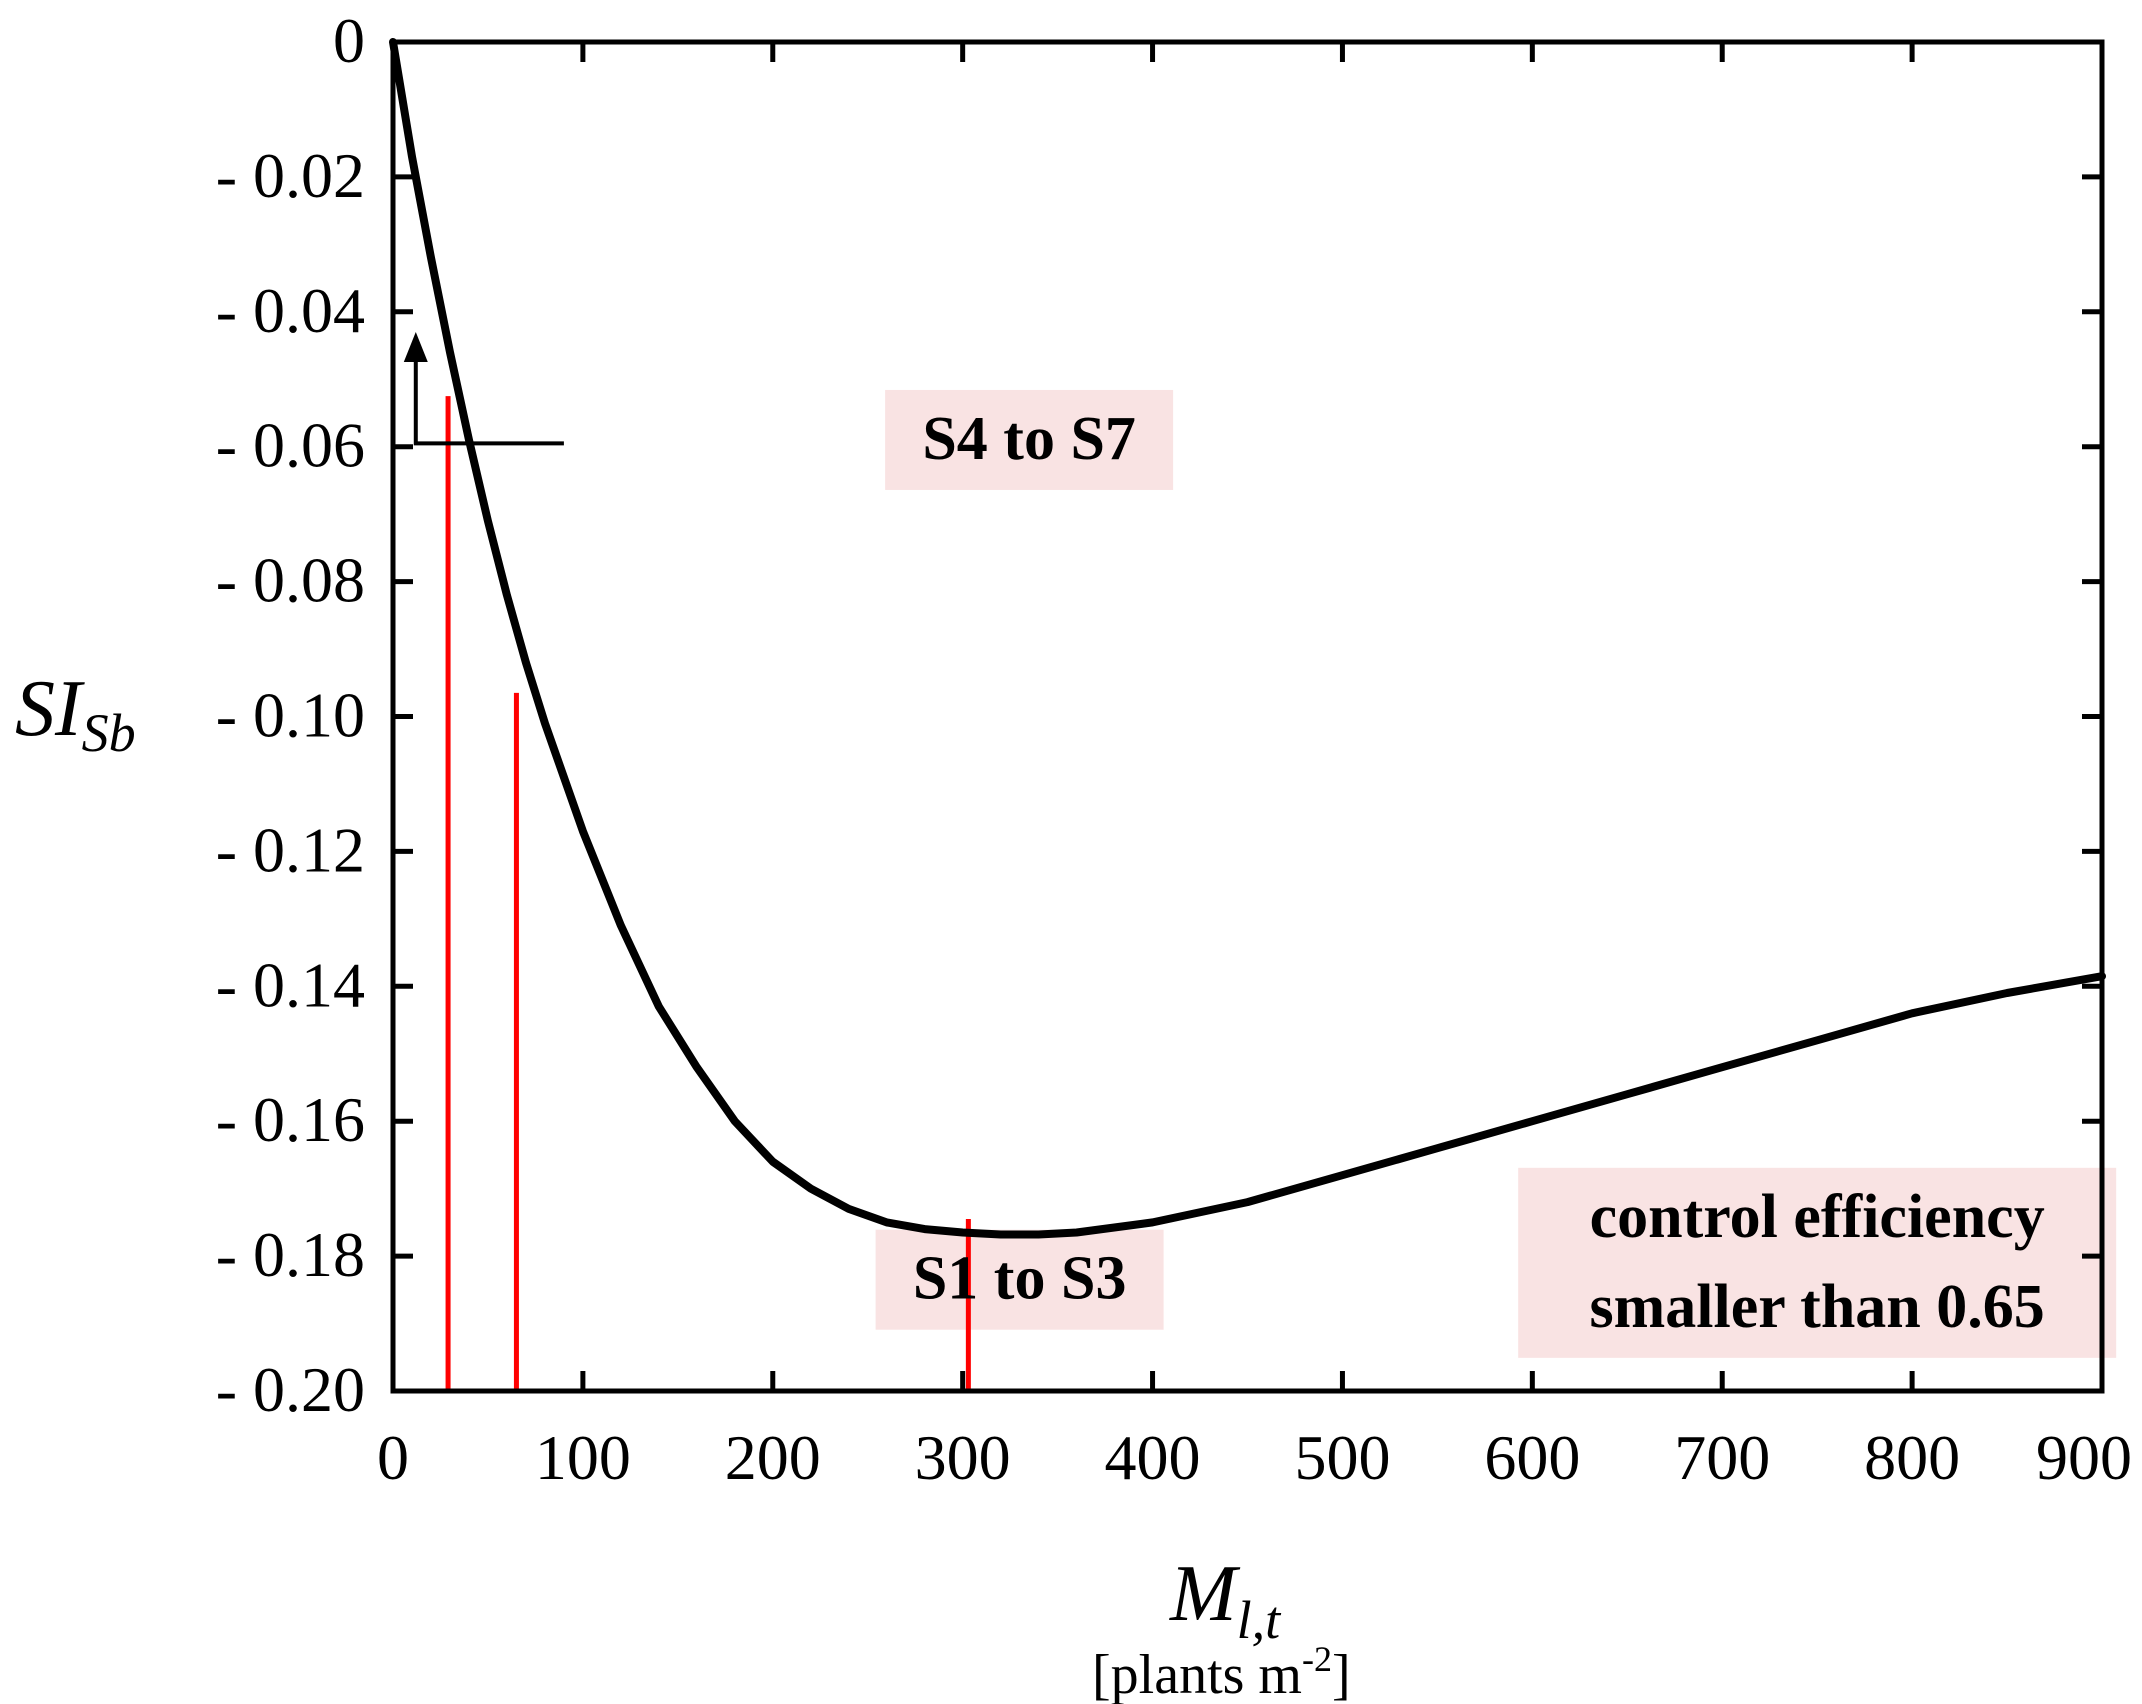  What do you see at coordinates (1722, 1457) in the screenshot?
I see `x-tick-label: 700` at bounding box center [1722, 1457].